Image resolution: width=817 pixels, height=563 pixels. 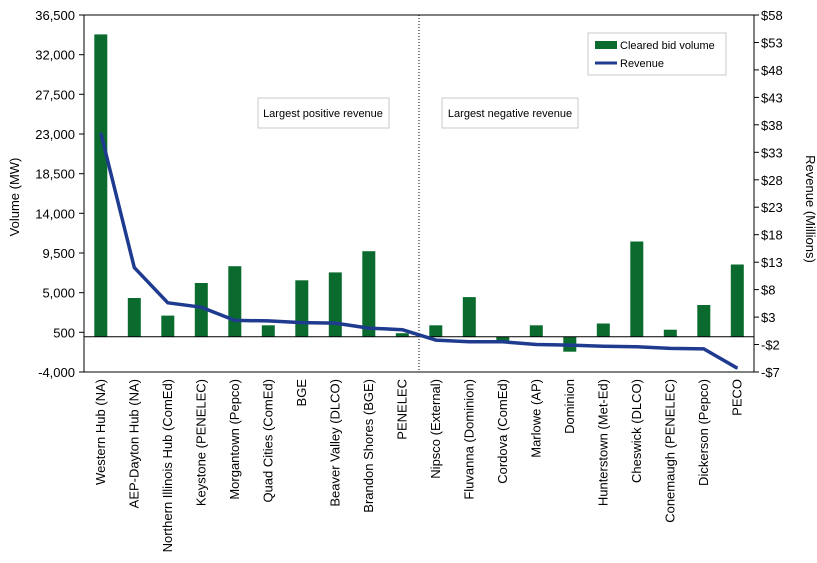 I want to click on x-tick-label: Morgantown (Pepco), so click(x=234, y=439).